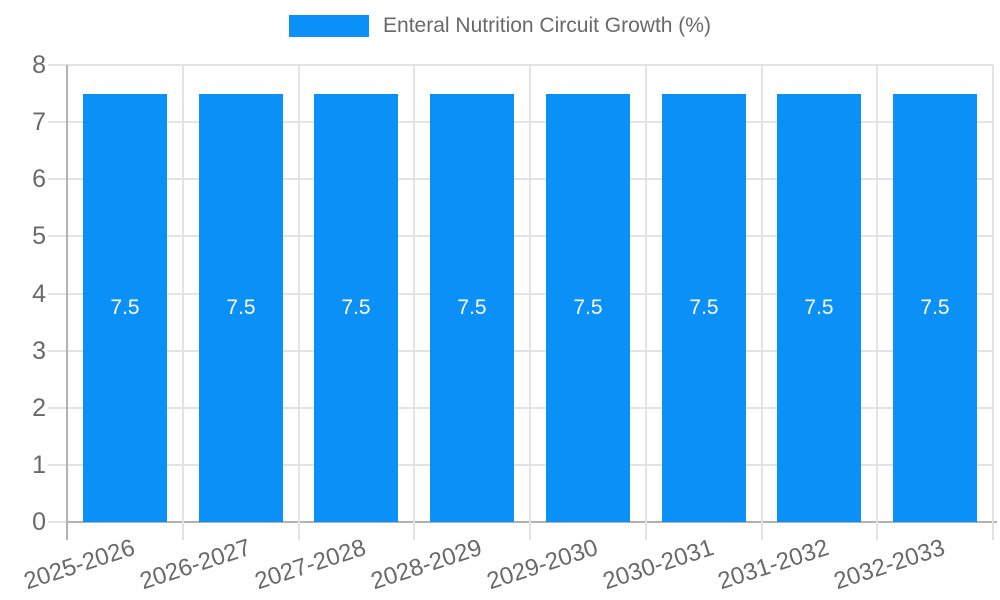 Image resolution: width=1000 pixels, height=600 pixels. I want to click on y-tick-label: 2, so click(39, 408).